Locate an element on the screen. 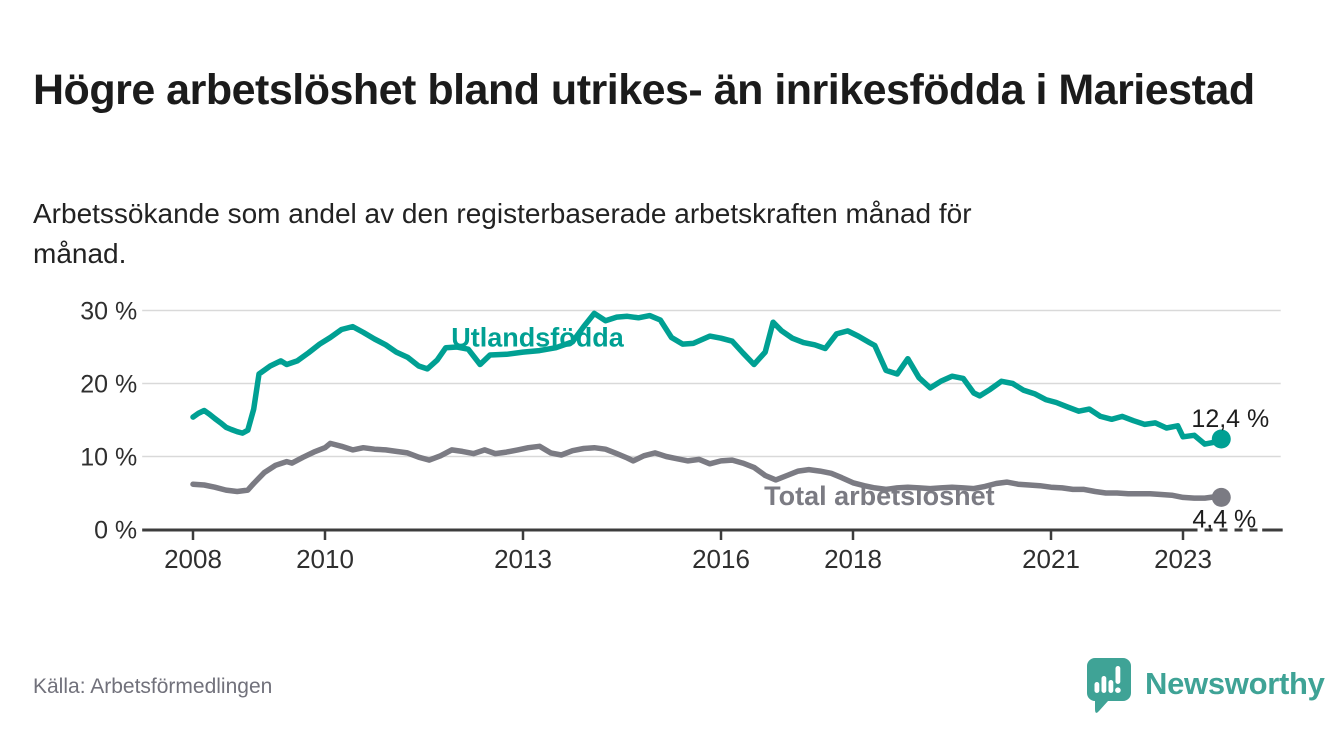 This screenshot has width=1340, height=734. end-dot-utlandsfodda is located at coordinates (1221, 439).